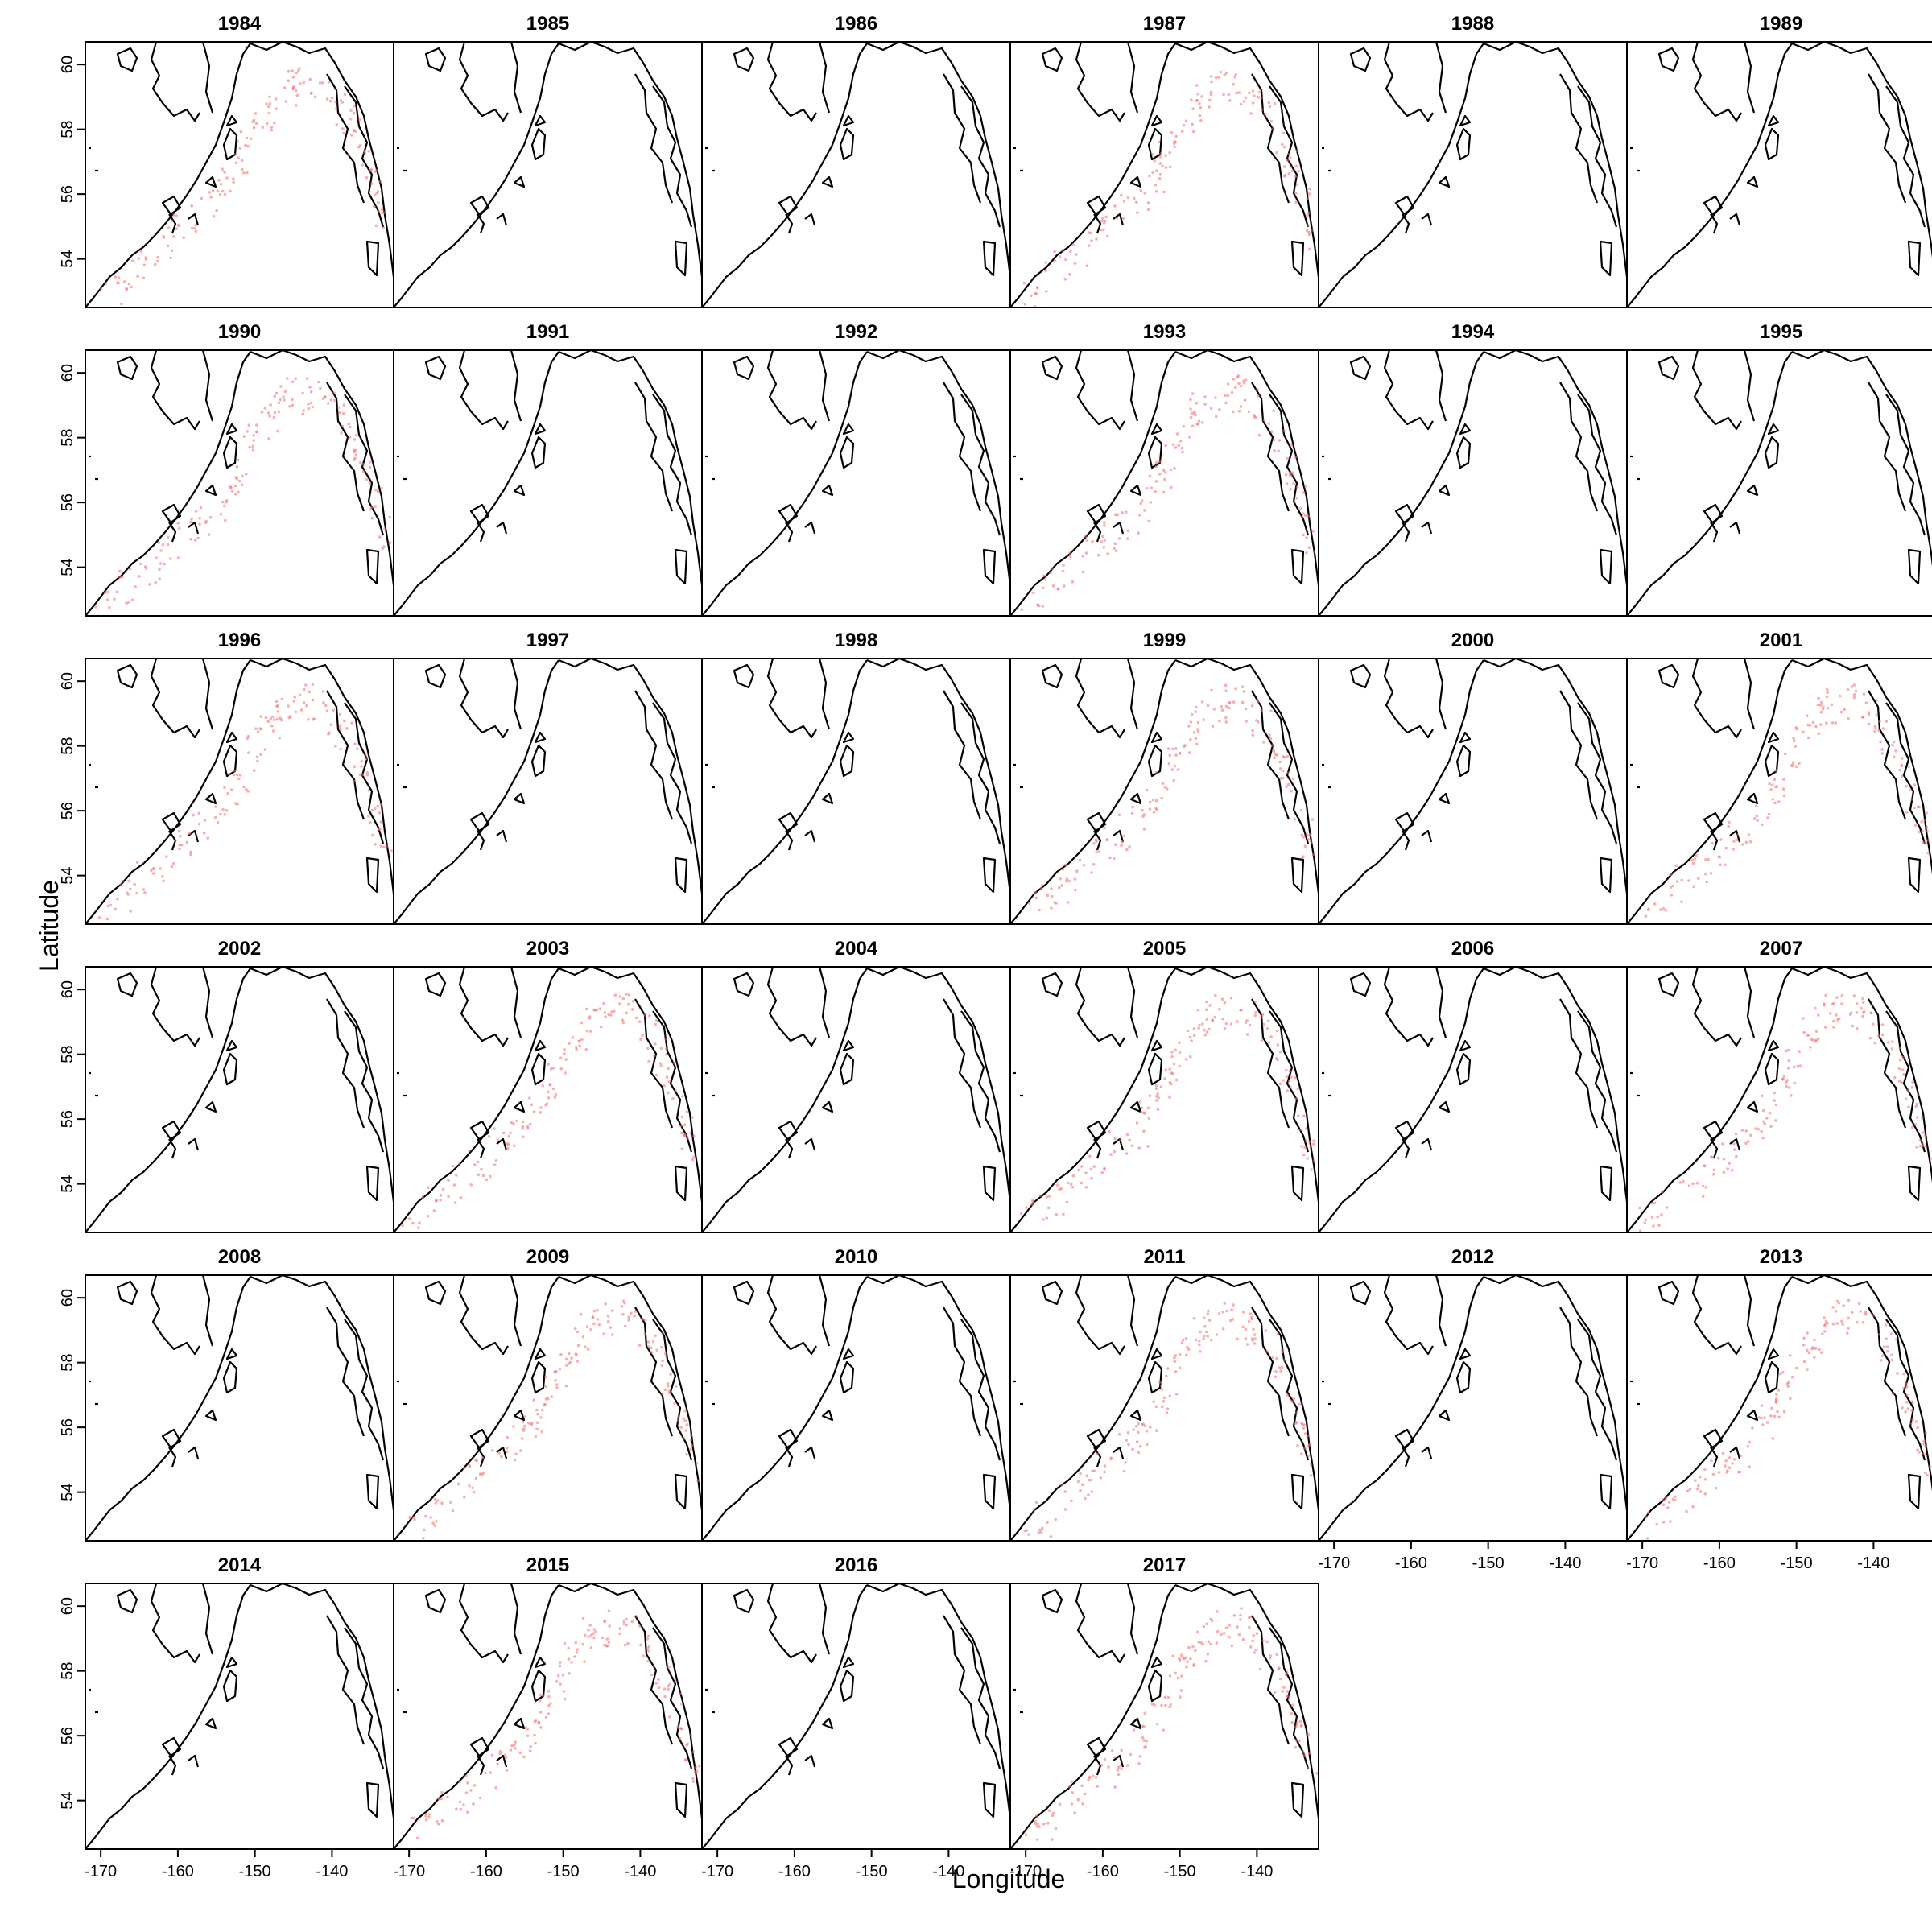 The width and height of the screenshot is (1932, 1932). What do you see at coordinates (856, 174) in the screenshot?
I see `coastline` at bounding box center [856, 174].